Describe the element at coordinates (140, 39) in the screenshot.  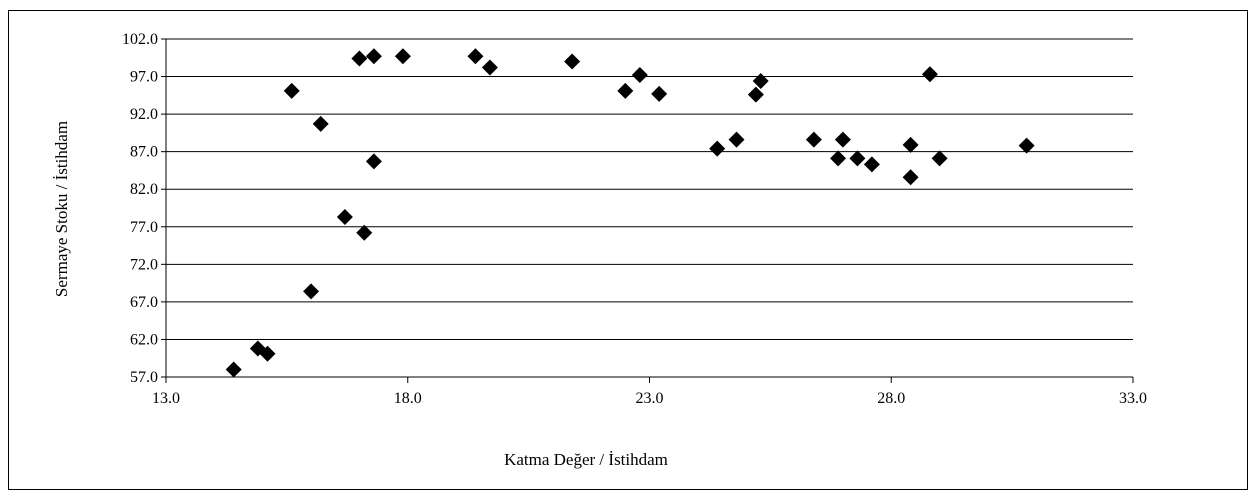
I see `y-tick-label: 102.0` at that location.